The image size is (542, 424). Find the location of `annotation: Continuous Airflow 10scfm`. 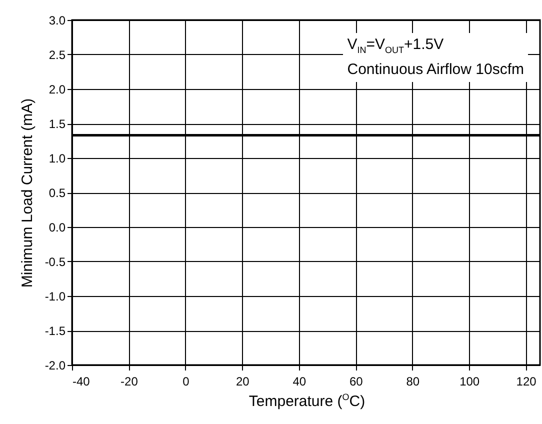

annotation: Continuous Airflow 10scfm is located at coordinates (435, 70).